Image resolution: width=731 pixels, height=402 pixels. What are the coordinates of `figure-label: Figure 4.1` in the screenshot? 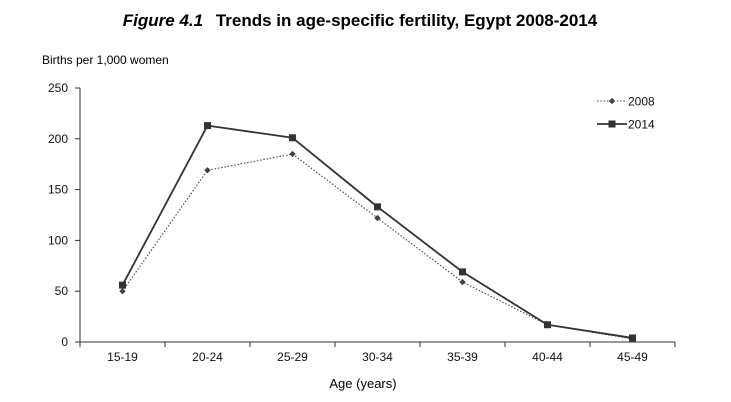 It's located at (163, 20).